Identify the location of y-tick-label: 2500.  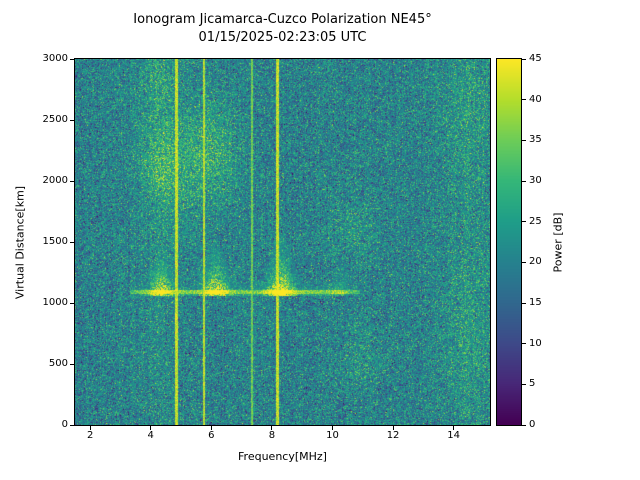
(55, 119).